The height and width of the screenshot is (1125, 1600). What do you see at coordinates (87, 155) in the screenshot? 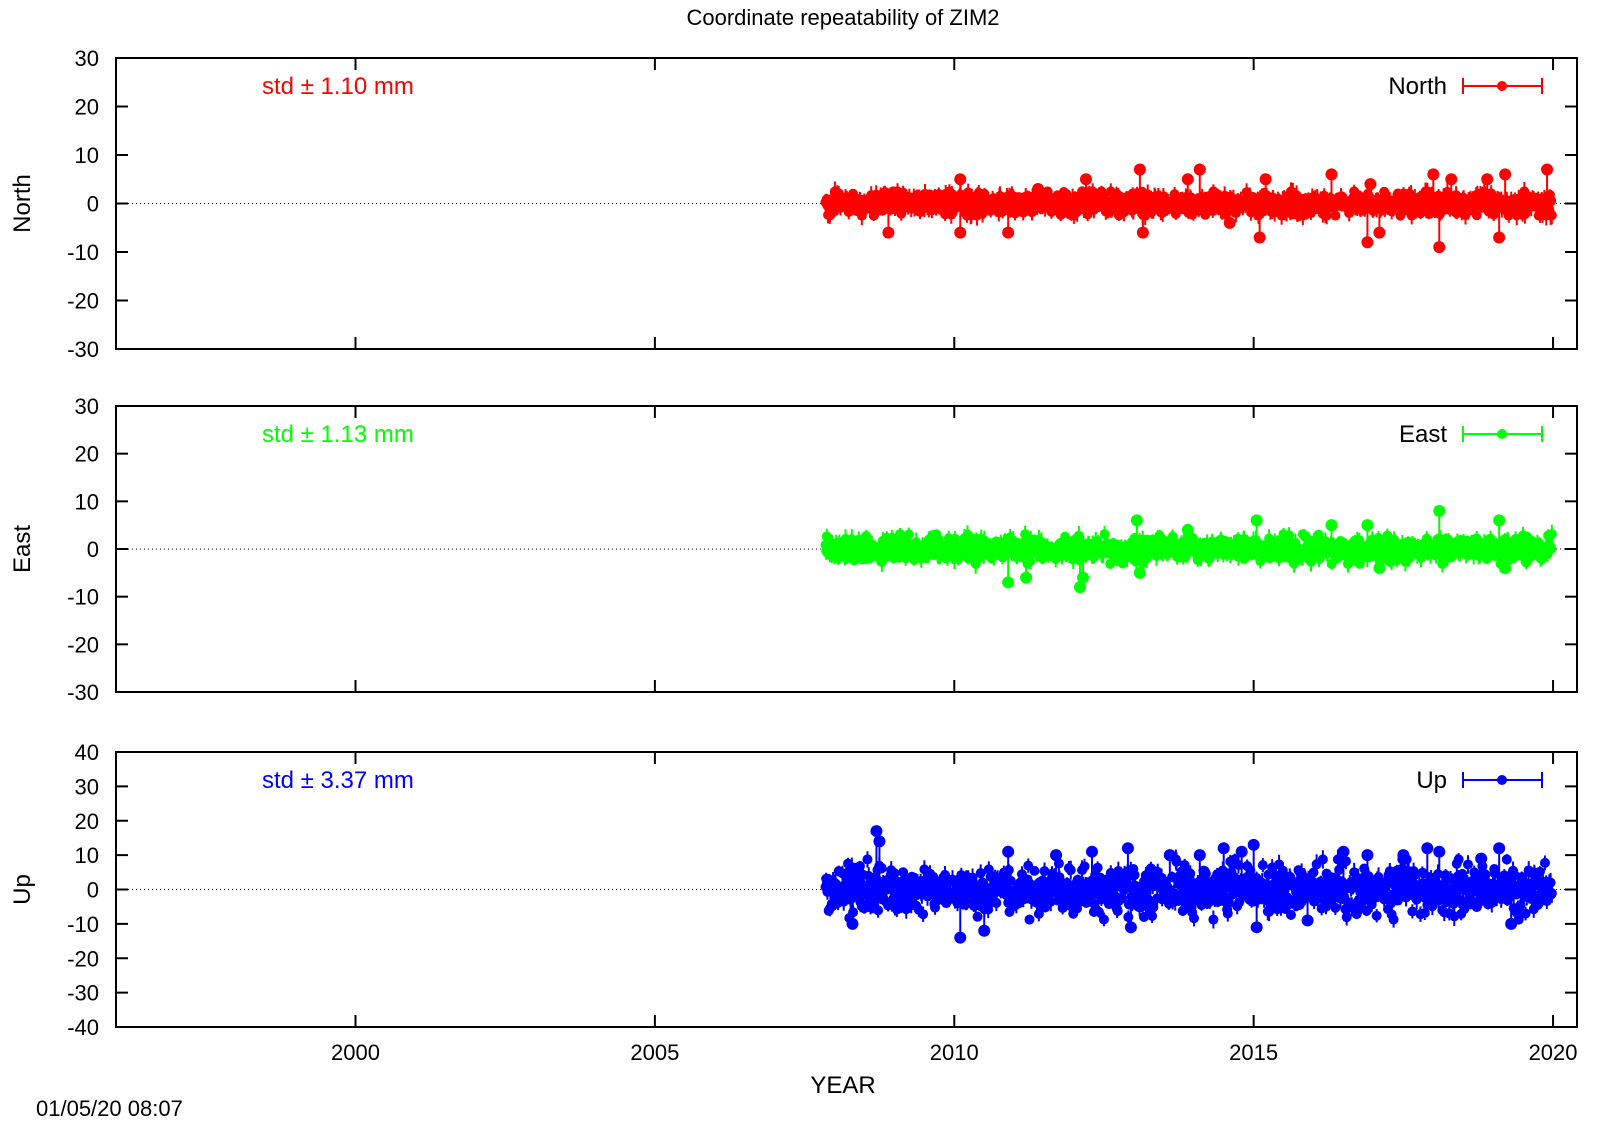
I see `y-tick-label-north: 10` at bounding box center [87, 155].